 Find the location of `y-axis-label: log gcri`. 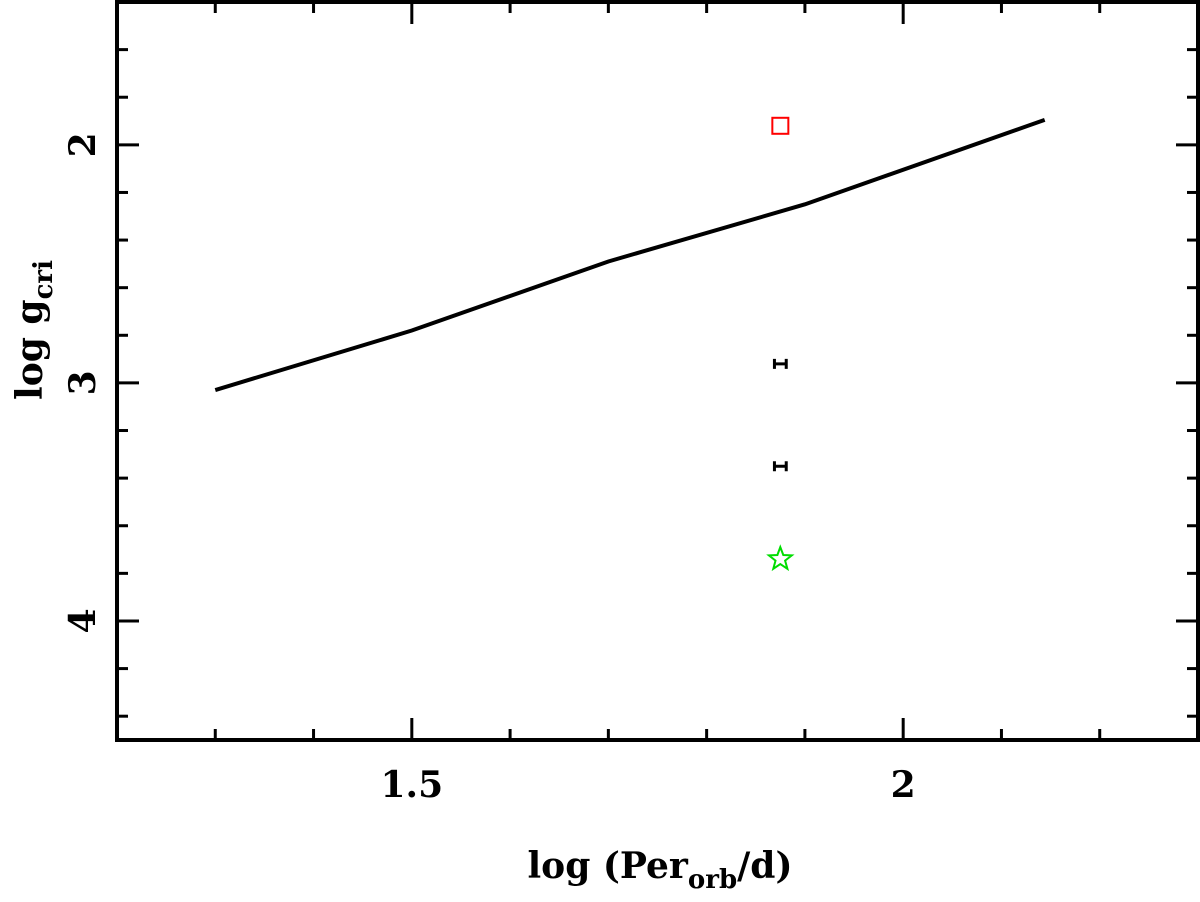

y-axis-label: log gcri is located at coordinates (34, 330).